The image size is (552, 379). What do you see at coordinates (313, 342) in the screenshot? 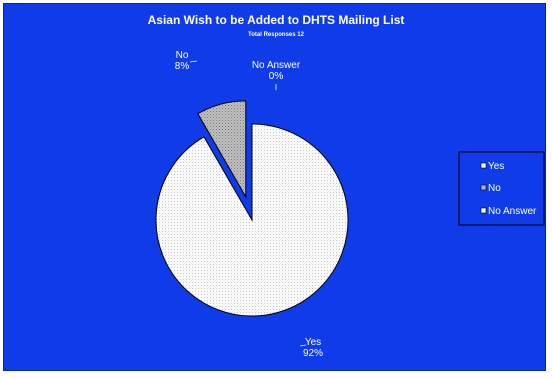
I see `data-label-yes-name: Yes` at bounding box center [313, 342].